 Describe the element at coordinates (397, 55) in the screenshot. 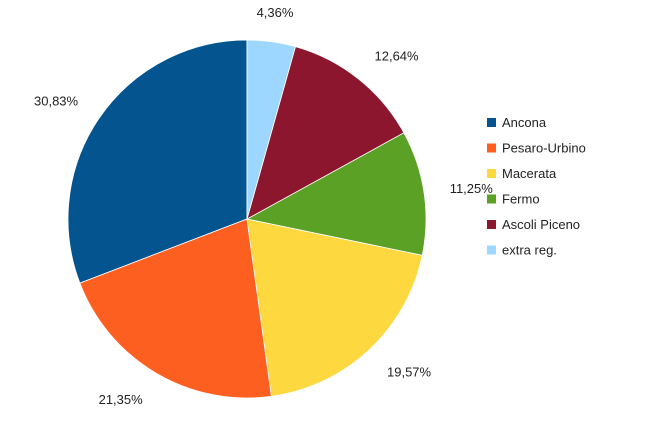

I see `value-label-ascoli-piceno: 12,64%` at that location.